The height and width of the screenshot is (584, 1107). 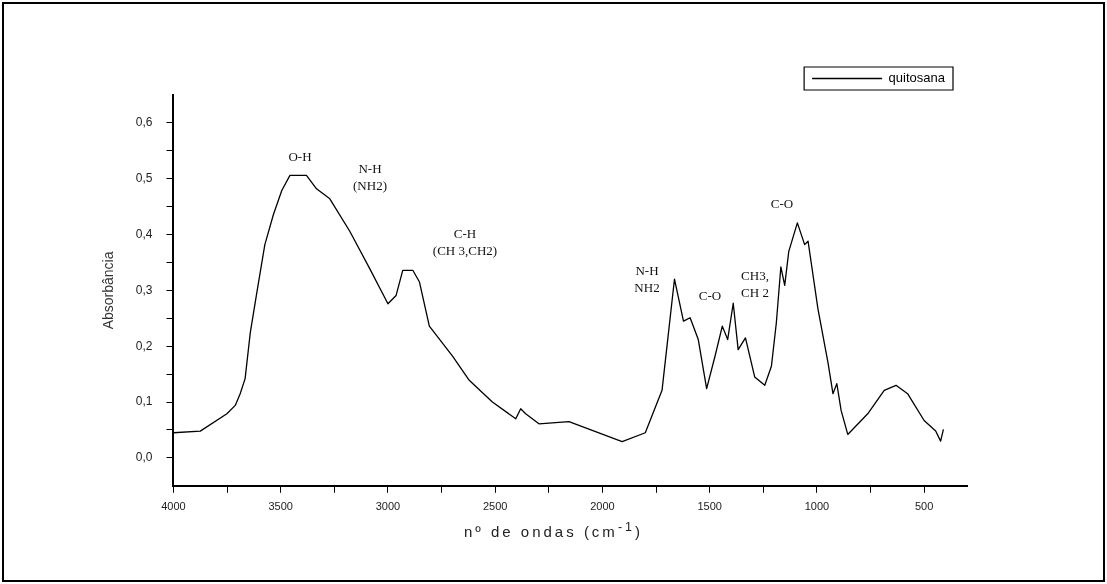 What do you see at coordinates (144, 457) in the screenshot?
I see `y-tick-label: 0,0` at bounding box center [144, 457].